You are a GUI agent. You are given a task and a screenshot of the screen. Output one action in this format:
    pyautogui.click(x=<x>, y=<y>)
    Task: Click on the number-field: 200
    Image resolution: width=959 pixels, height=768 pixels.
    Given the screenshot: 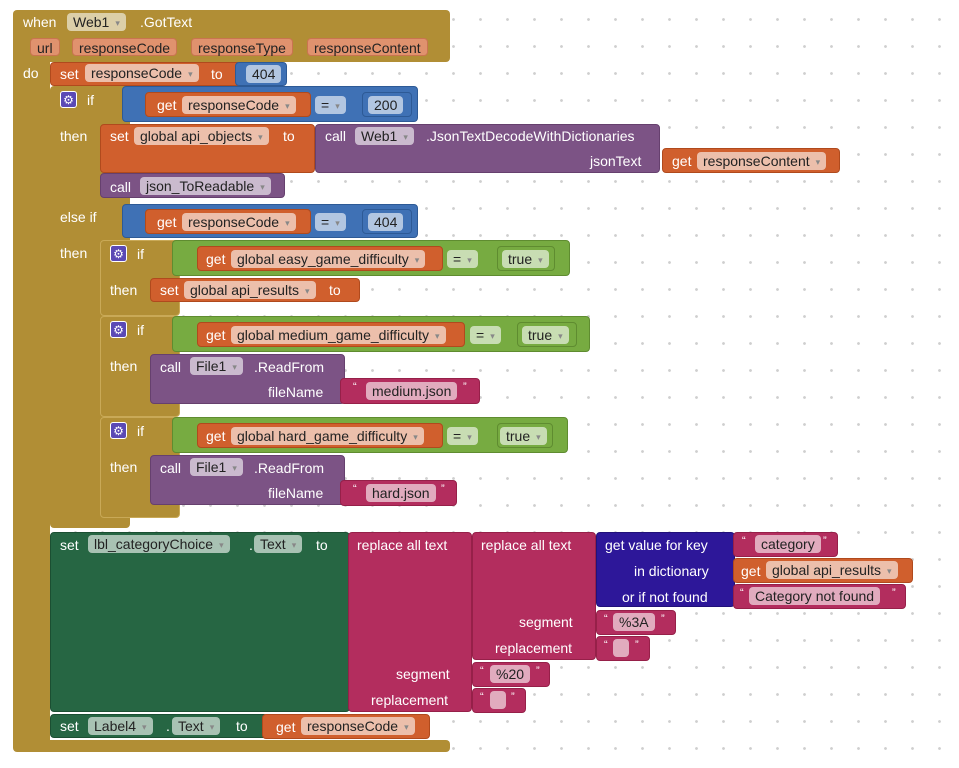 What is the action you would take?
    pyautogui.click(x=386, y=105)
    